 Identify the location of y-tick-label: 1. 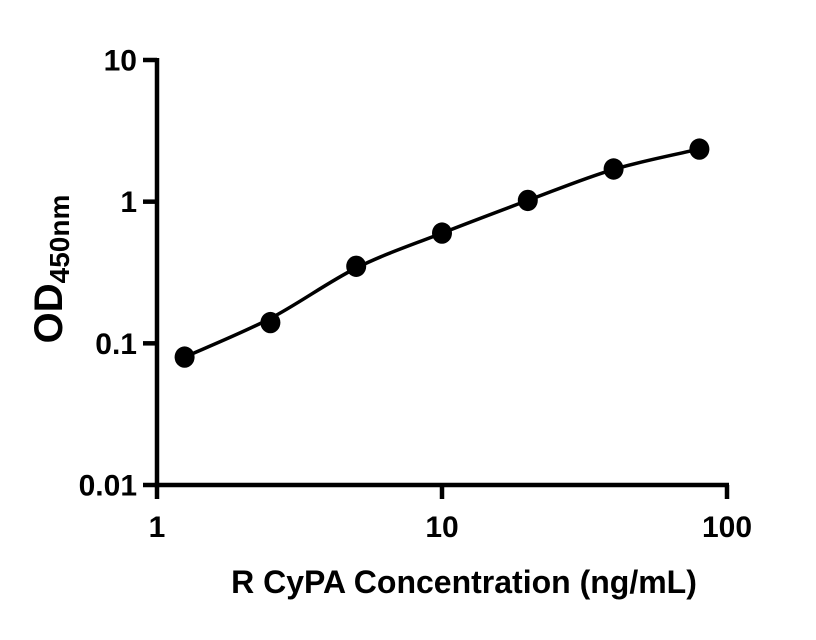
(128, 202).